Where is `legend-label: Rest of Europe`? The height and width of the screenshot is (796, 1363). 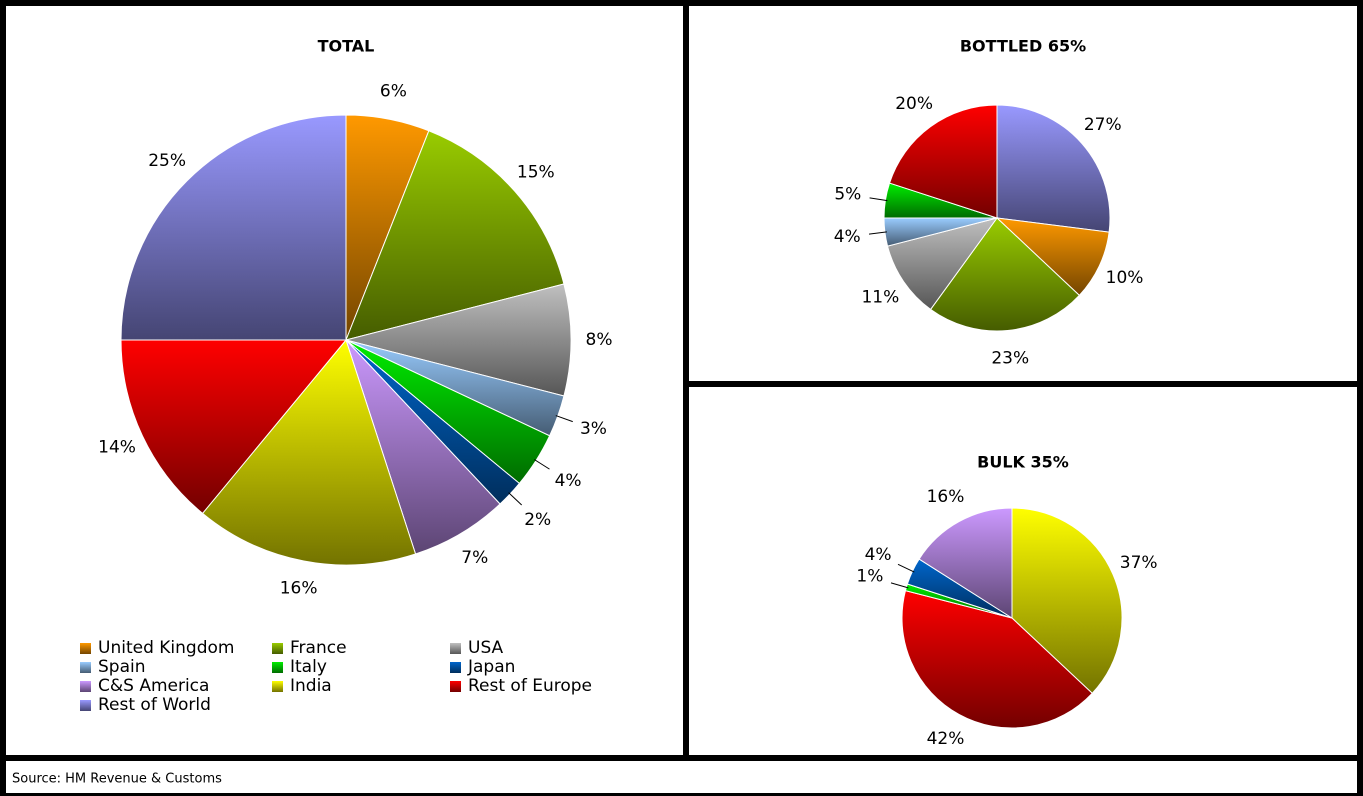 legend-label: Rest of Europe is located at coordinates (530, 686).